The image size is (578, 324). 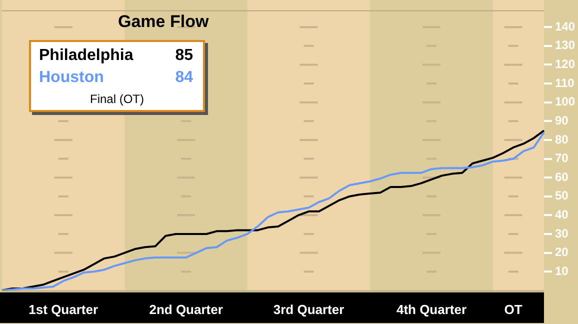 What do you see at coordinates (561, 158) in the screenshot?
I see `y-tick-label: 70` at bounding box center [561, 158].